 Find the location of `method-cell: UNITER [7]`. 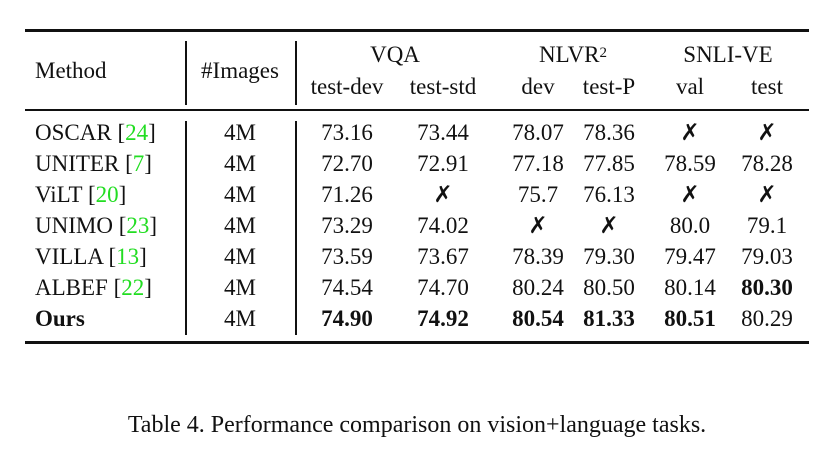

method-cell: UNITER [7] is located at coordinates (93, 163).